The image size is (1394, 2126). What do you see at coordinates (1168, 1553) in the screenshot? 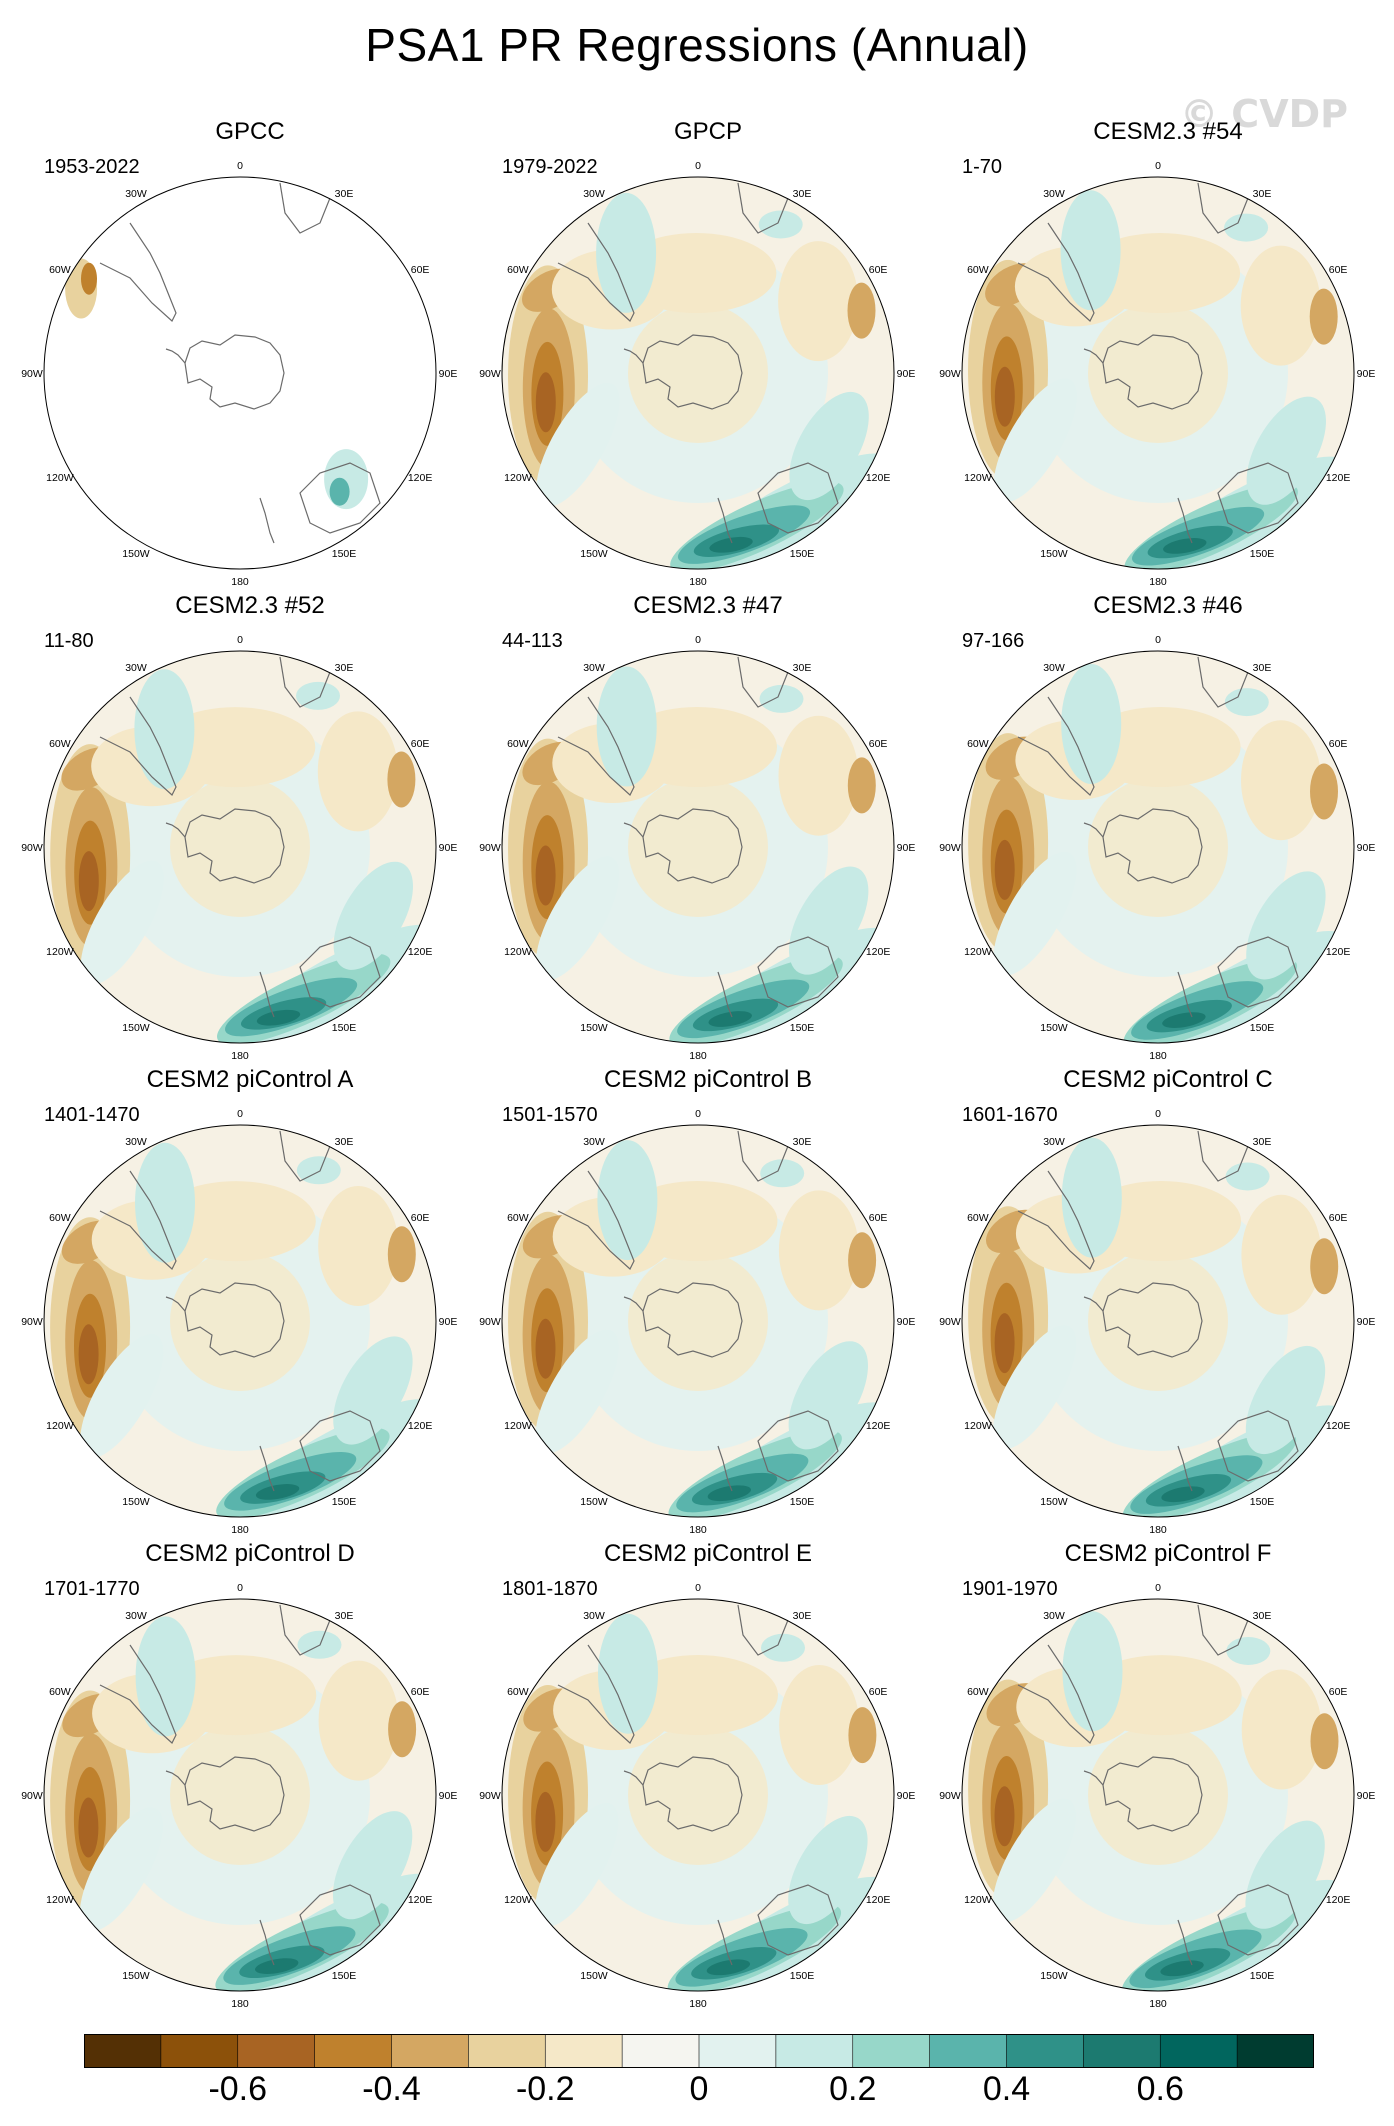
I see `panel-title: CESM2 piControl F` at bounding box center [1168, 1553].